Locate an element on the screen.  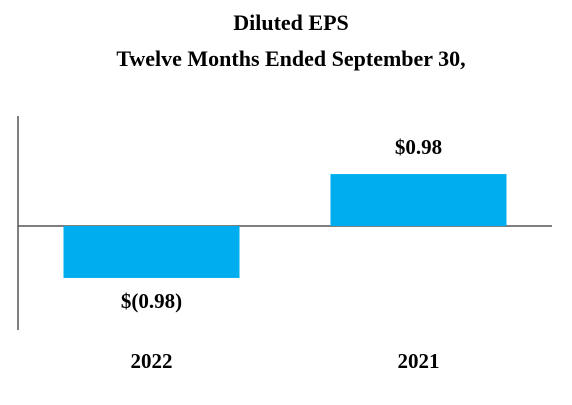
chart-title: Diluted EPS is located at coordinates (291, 22).